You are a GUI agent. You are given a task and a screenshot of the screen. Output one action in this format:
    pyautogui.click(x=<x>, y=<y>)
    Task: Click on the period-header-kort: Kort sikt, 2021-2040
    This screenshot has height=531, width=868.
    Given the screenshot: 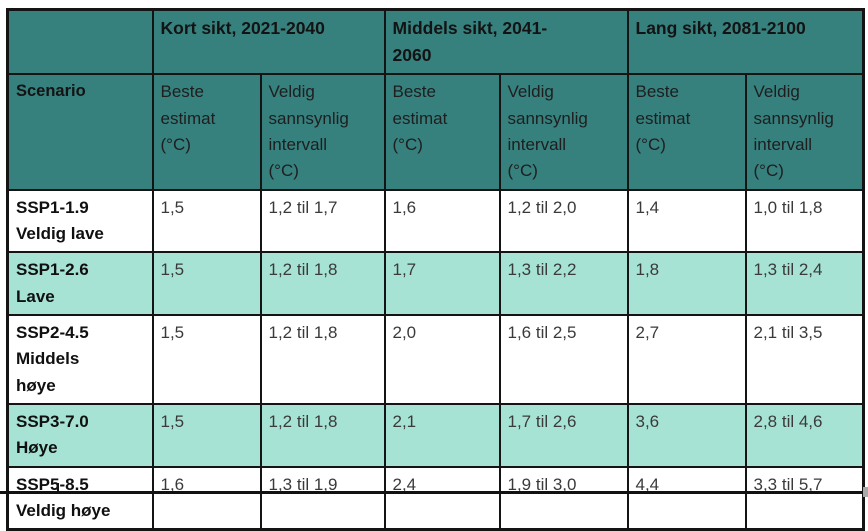 What is the action you would take?
    pyautogui.click(x=268, y=42)
    